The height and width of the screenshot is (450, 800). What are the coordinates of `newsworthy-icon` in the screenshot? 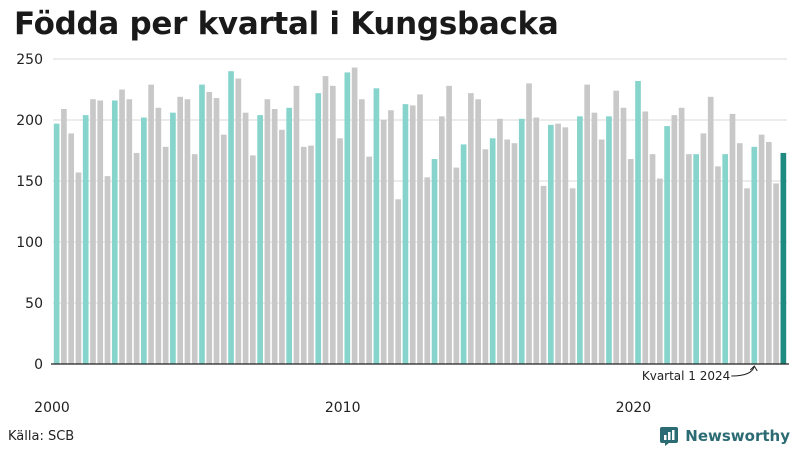 It's located at (669, 436).